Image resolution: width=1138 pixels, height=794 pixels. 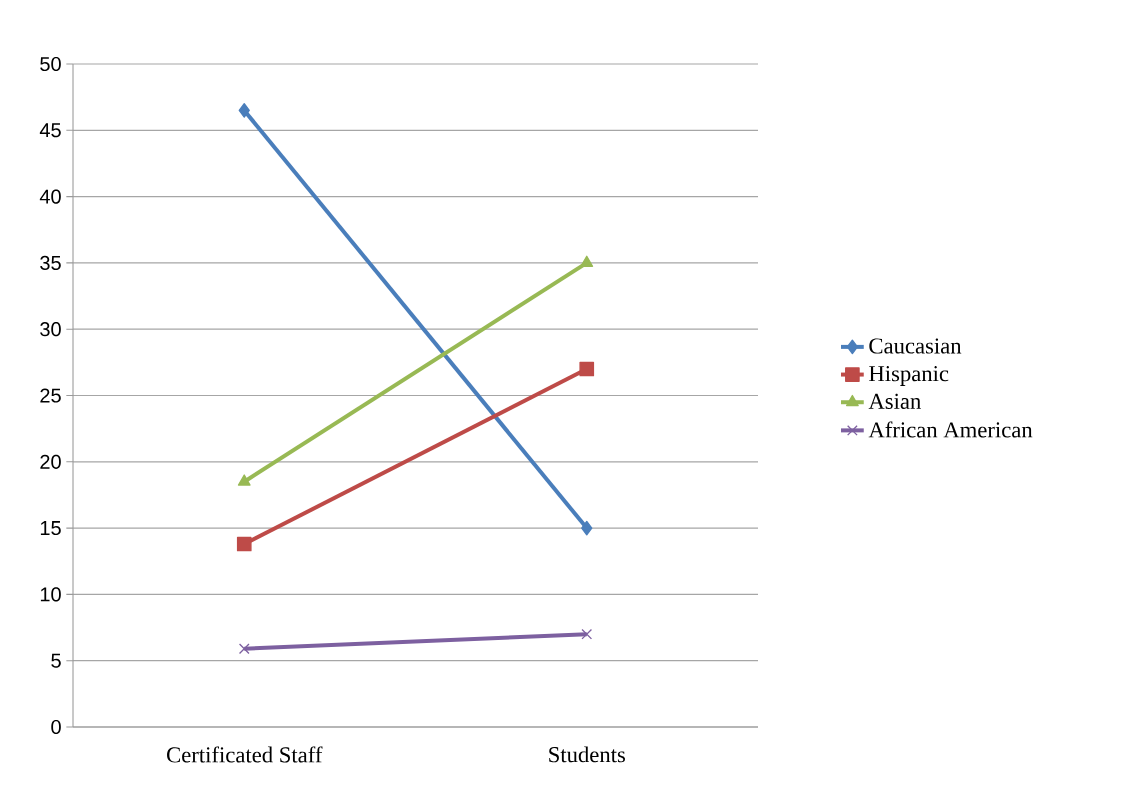 I want to click on y-tick-label: 0, so click(x=56, y=727).